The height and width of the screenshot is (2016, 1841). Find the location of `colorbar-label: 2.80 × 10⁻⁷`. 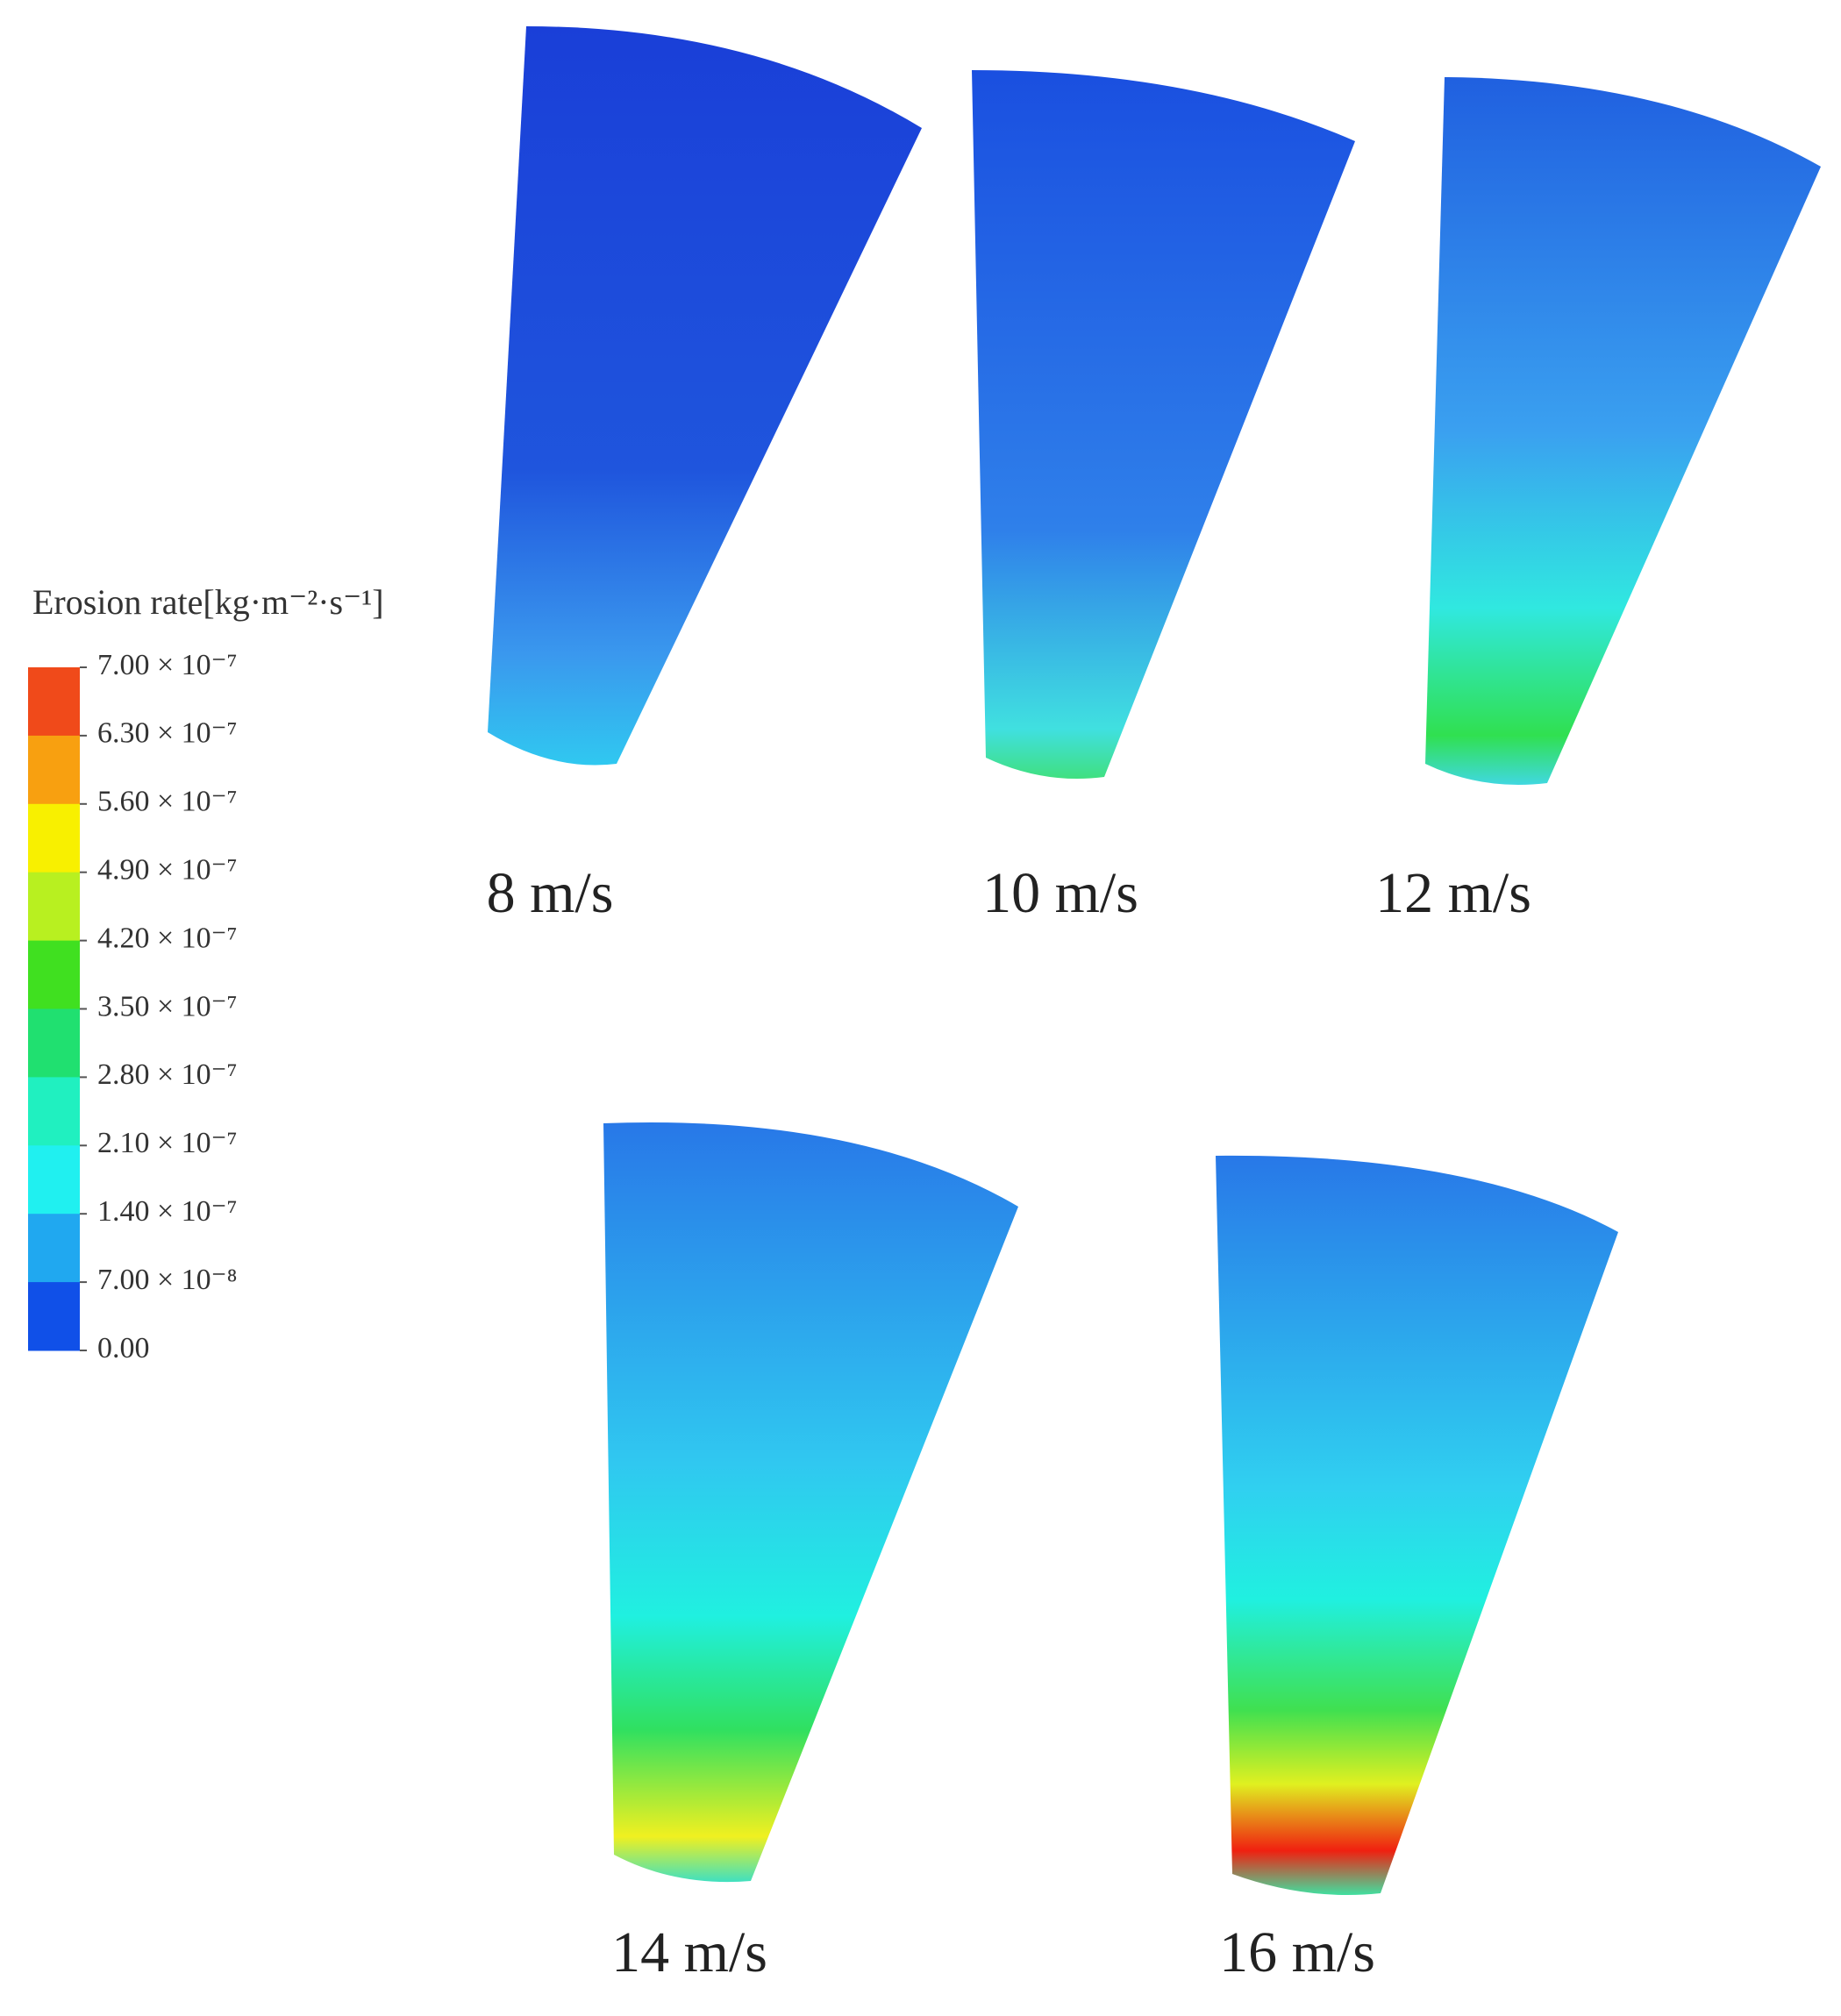

colorbar-label: 2.80 × 10⁻⁷ is located at coordinates (167, 1074).